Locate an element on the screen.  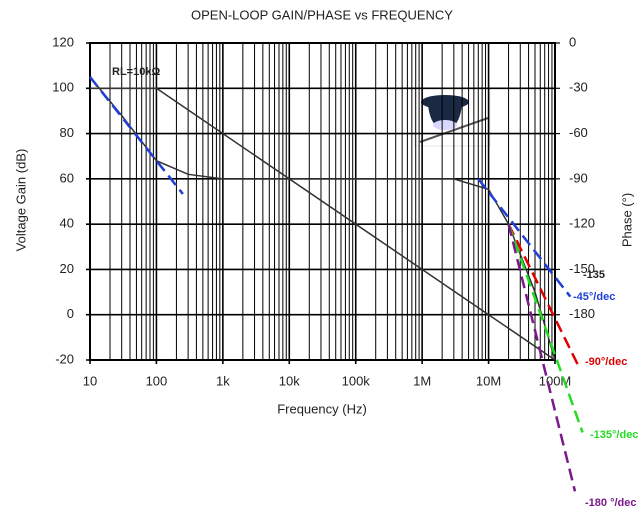
annotation: RL=10kΩ is located at coordinates (136, 72).